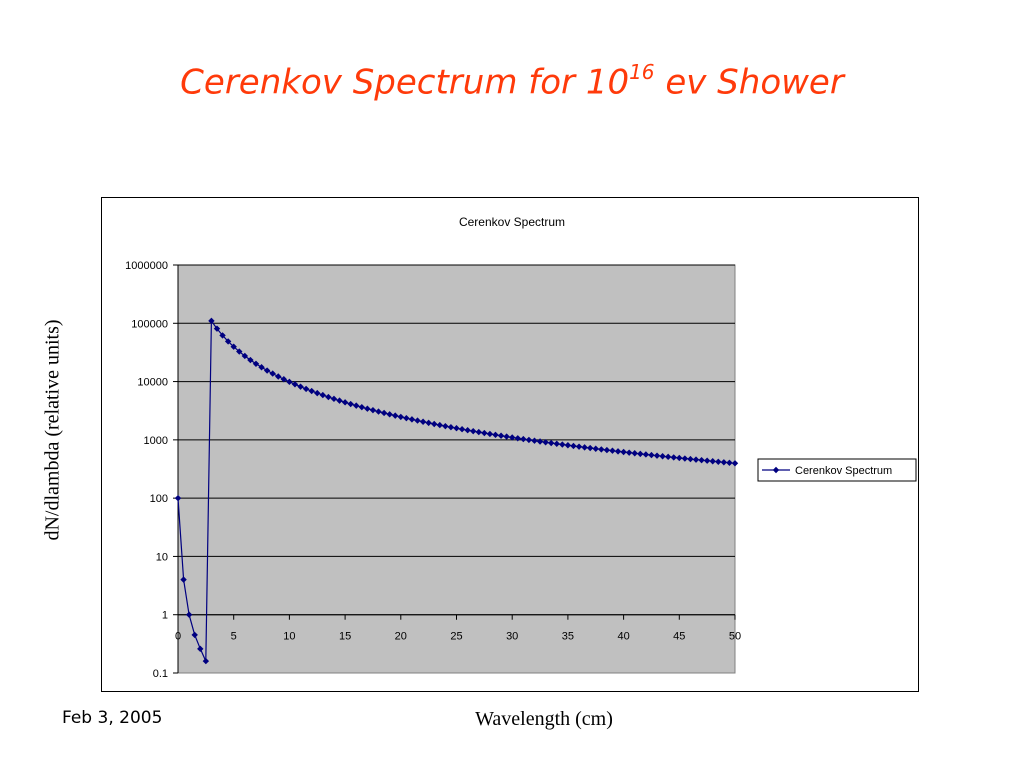  What do you see at coordinates (512, 637) in the screenshot?
I see `x-tick-label: 30` at bounding box center [512, 637].